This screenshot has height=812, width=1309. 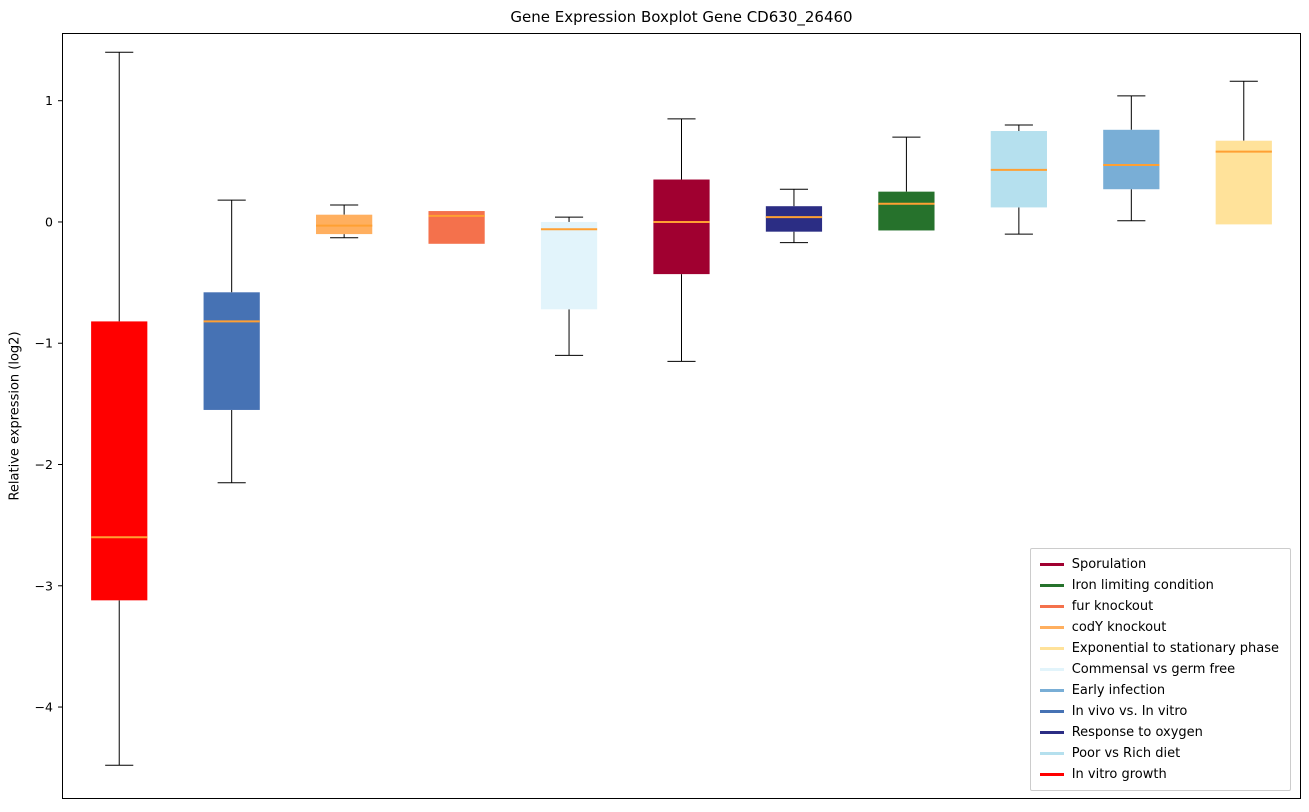 What do you see at coordinates (44, 464) in the screenshot?
I see `y-tick-label: −2` at bounding box center [44, 464].